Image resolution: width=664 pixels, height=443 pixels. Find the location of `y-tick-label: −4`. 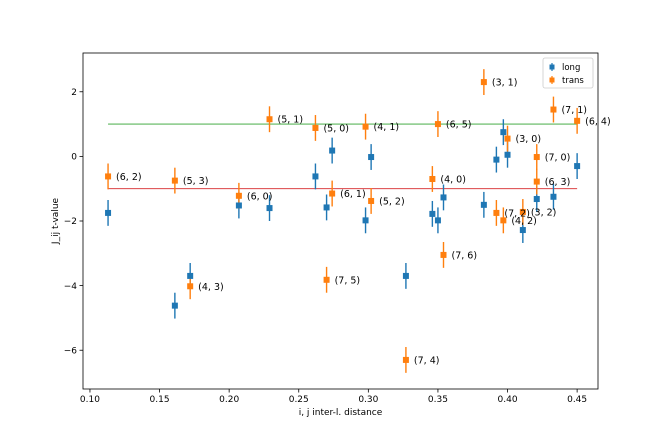

y-tick-label: −4 is located at coordinates (71, 287).